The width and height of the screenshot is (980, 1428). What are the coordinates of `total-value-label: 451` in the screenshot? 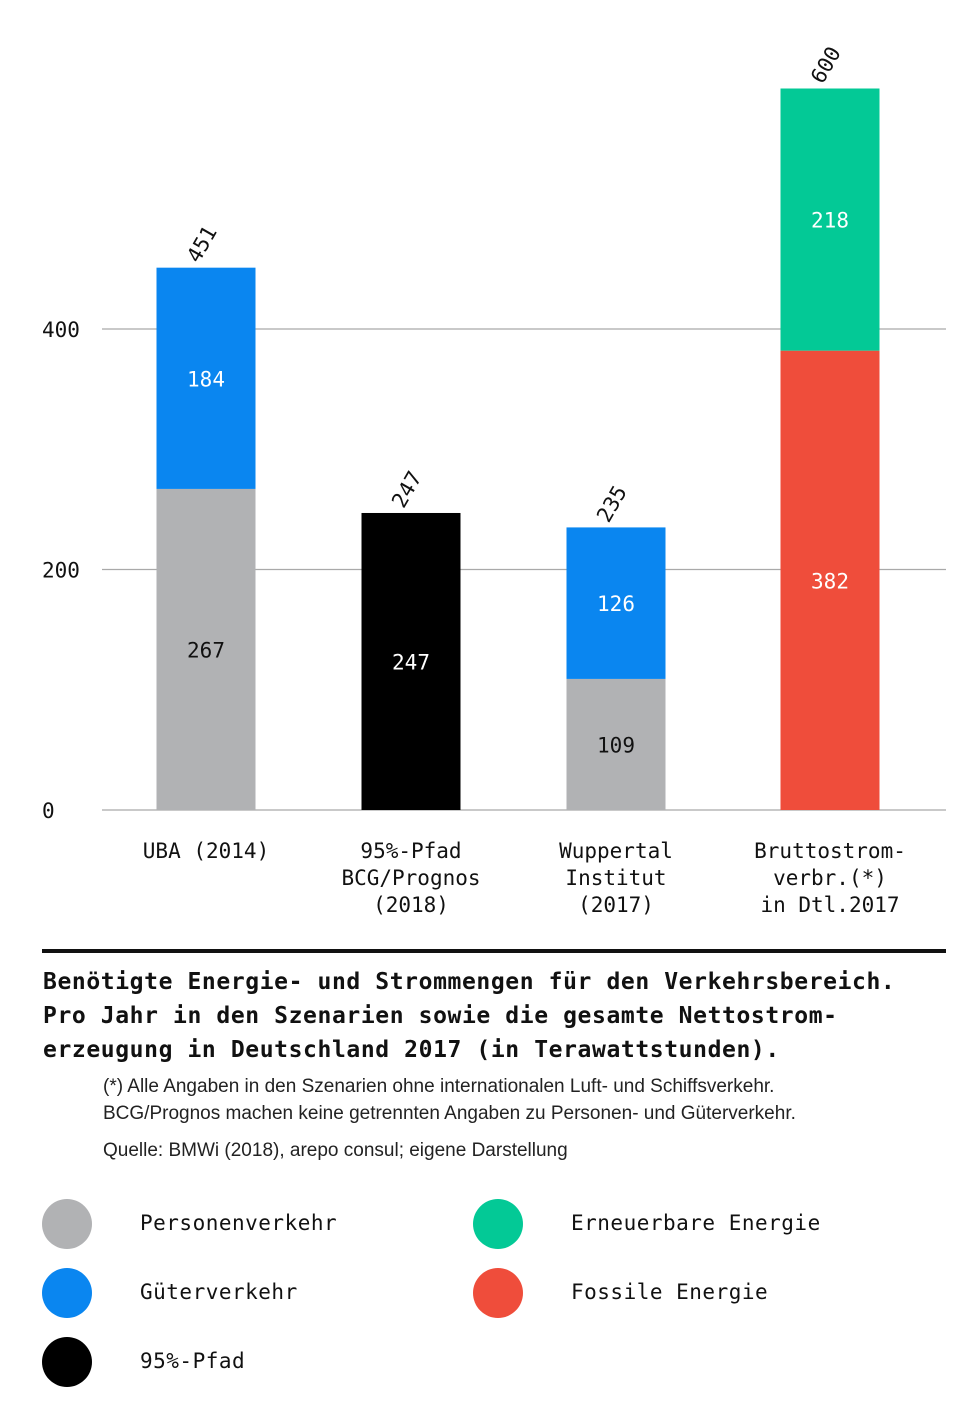 It's located at (202, 244).